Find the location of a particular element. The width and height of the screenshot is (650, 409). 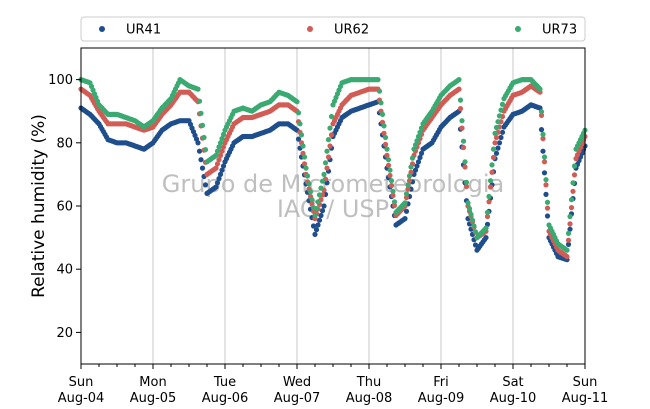

x-tick-label-day: Tue is located at coordinates (224, 382).